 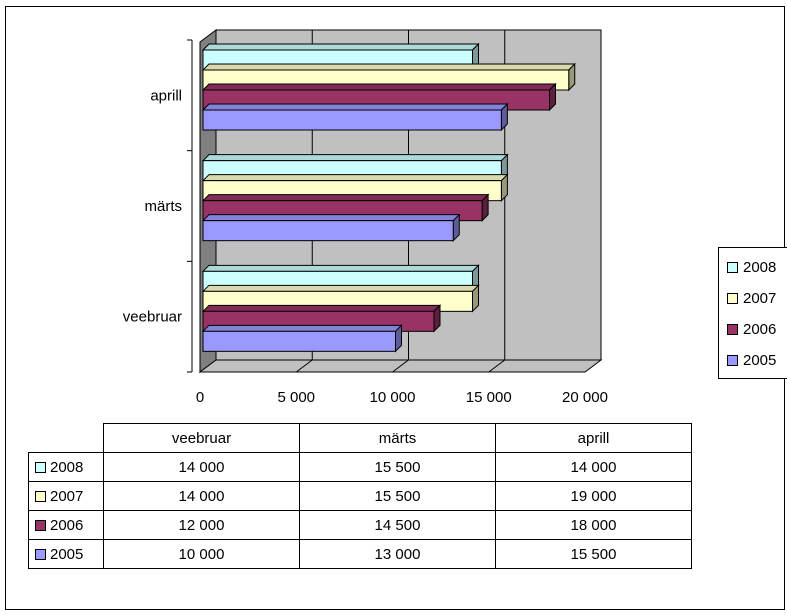 I want to click on table-row-label: 2005, so click(x=67, y=554).